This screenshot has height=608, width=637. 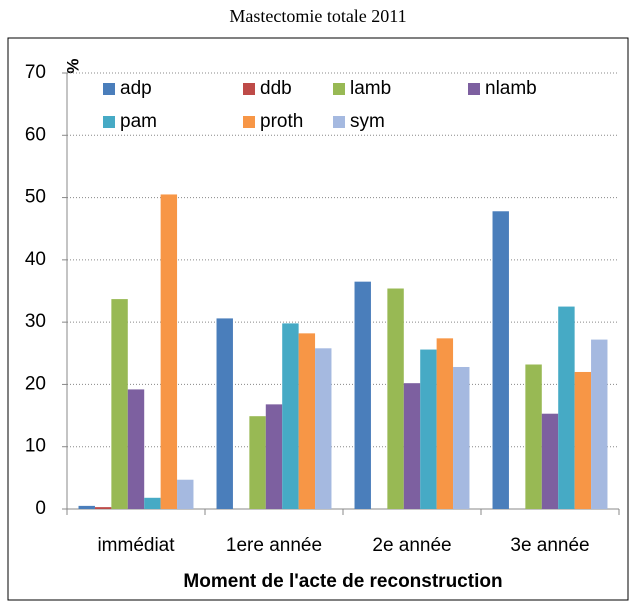 What do you see at coordinates (35, 197) in the screenshot?
I see `y-tick-label: 50` at bounding box center [35, 197].